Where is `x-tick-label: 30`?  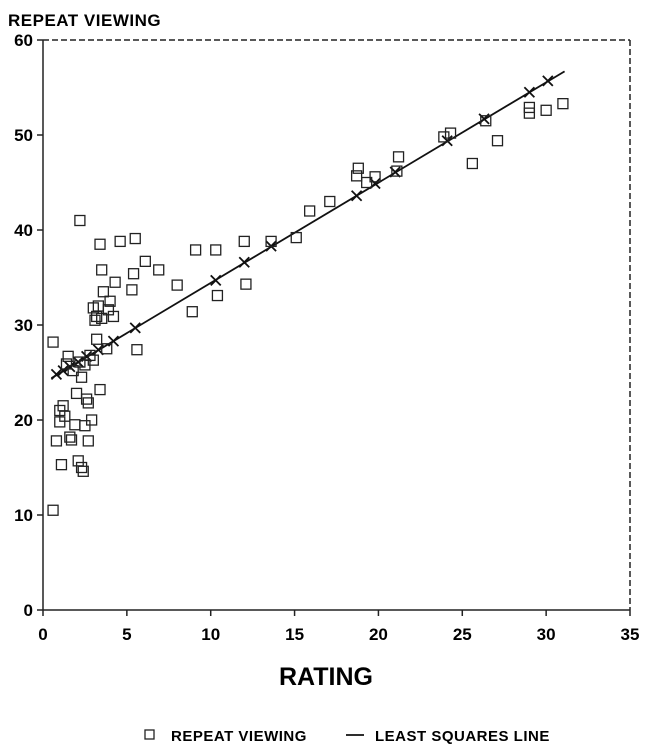 x-tick-label: 30 is located at coordinates (546, 634).